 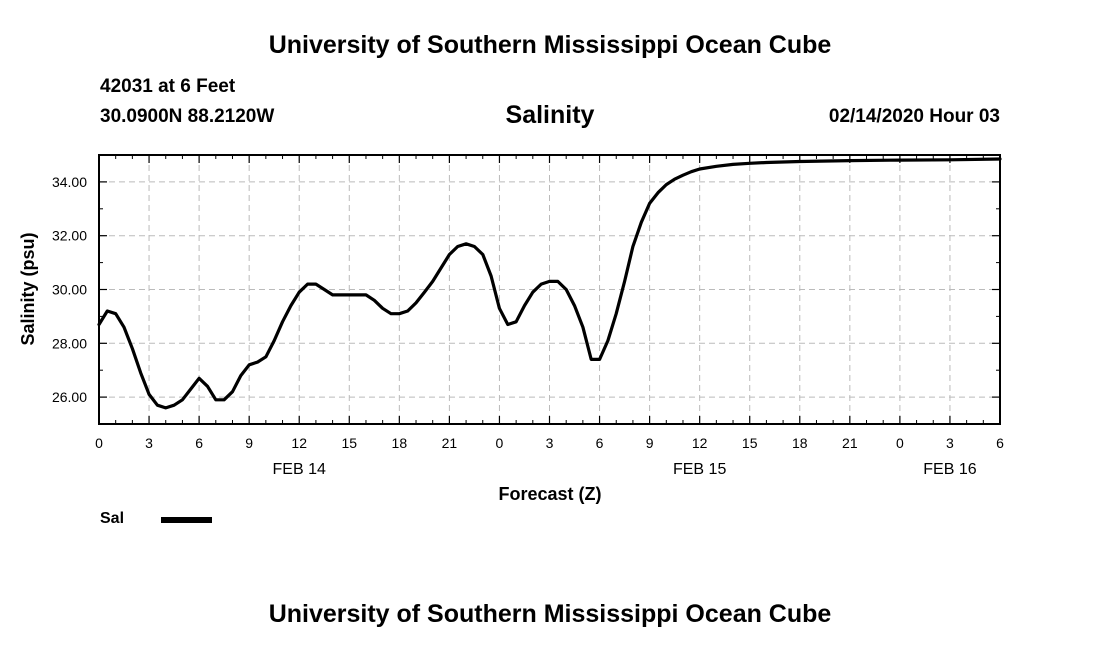 I want to click on x-axis-title: Forecast (Z), so click(x=549, y=494).